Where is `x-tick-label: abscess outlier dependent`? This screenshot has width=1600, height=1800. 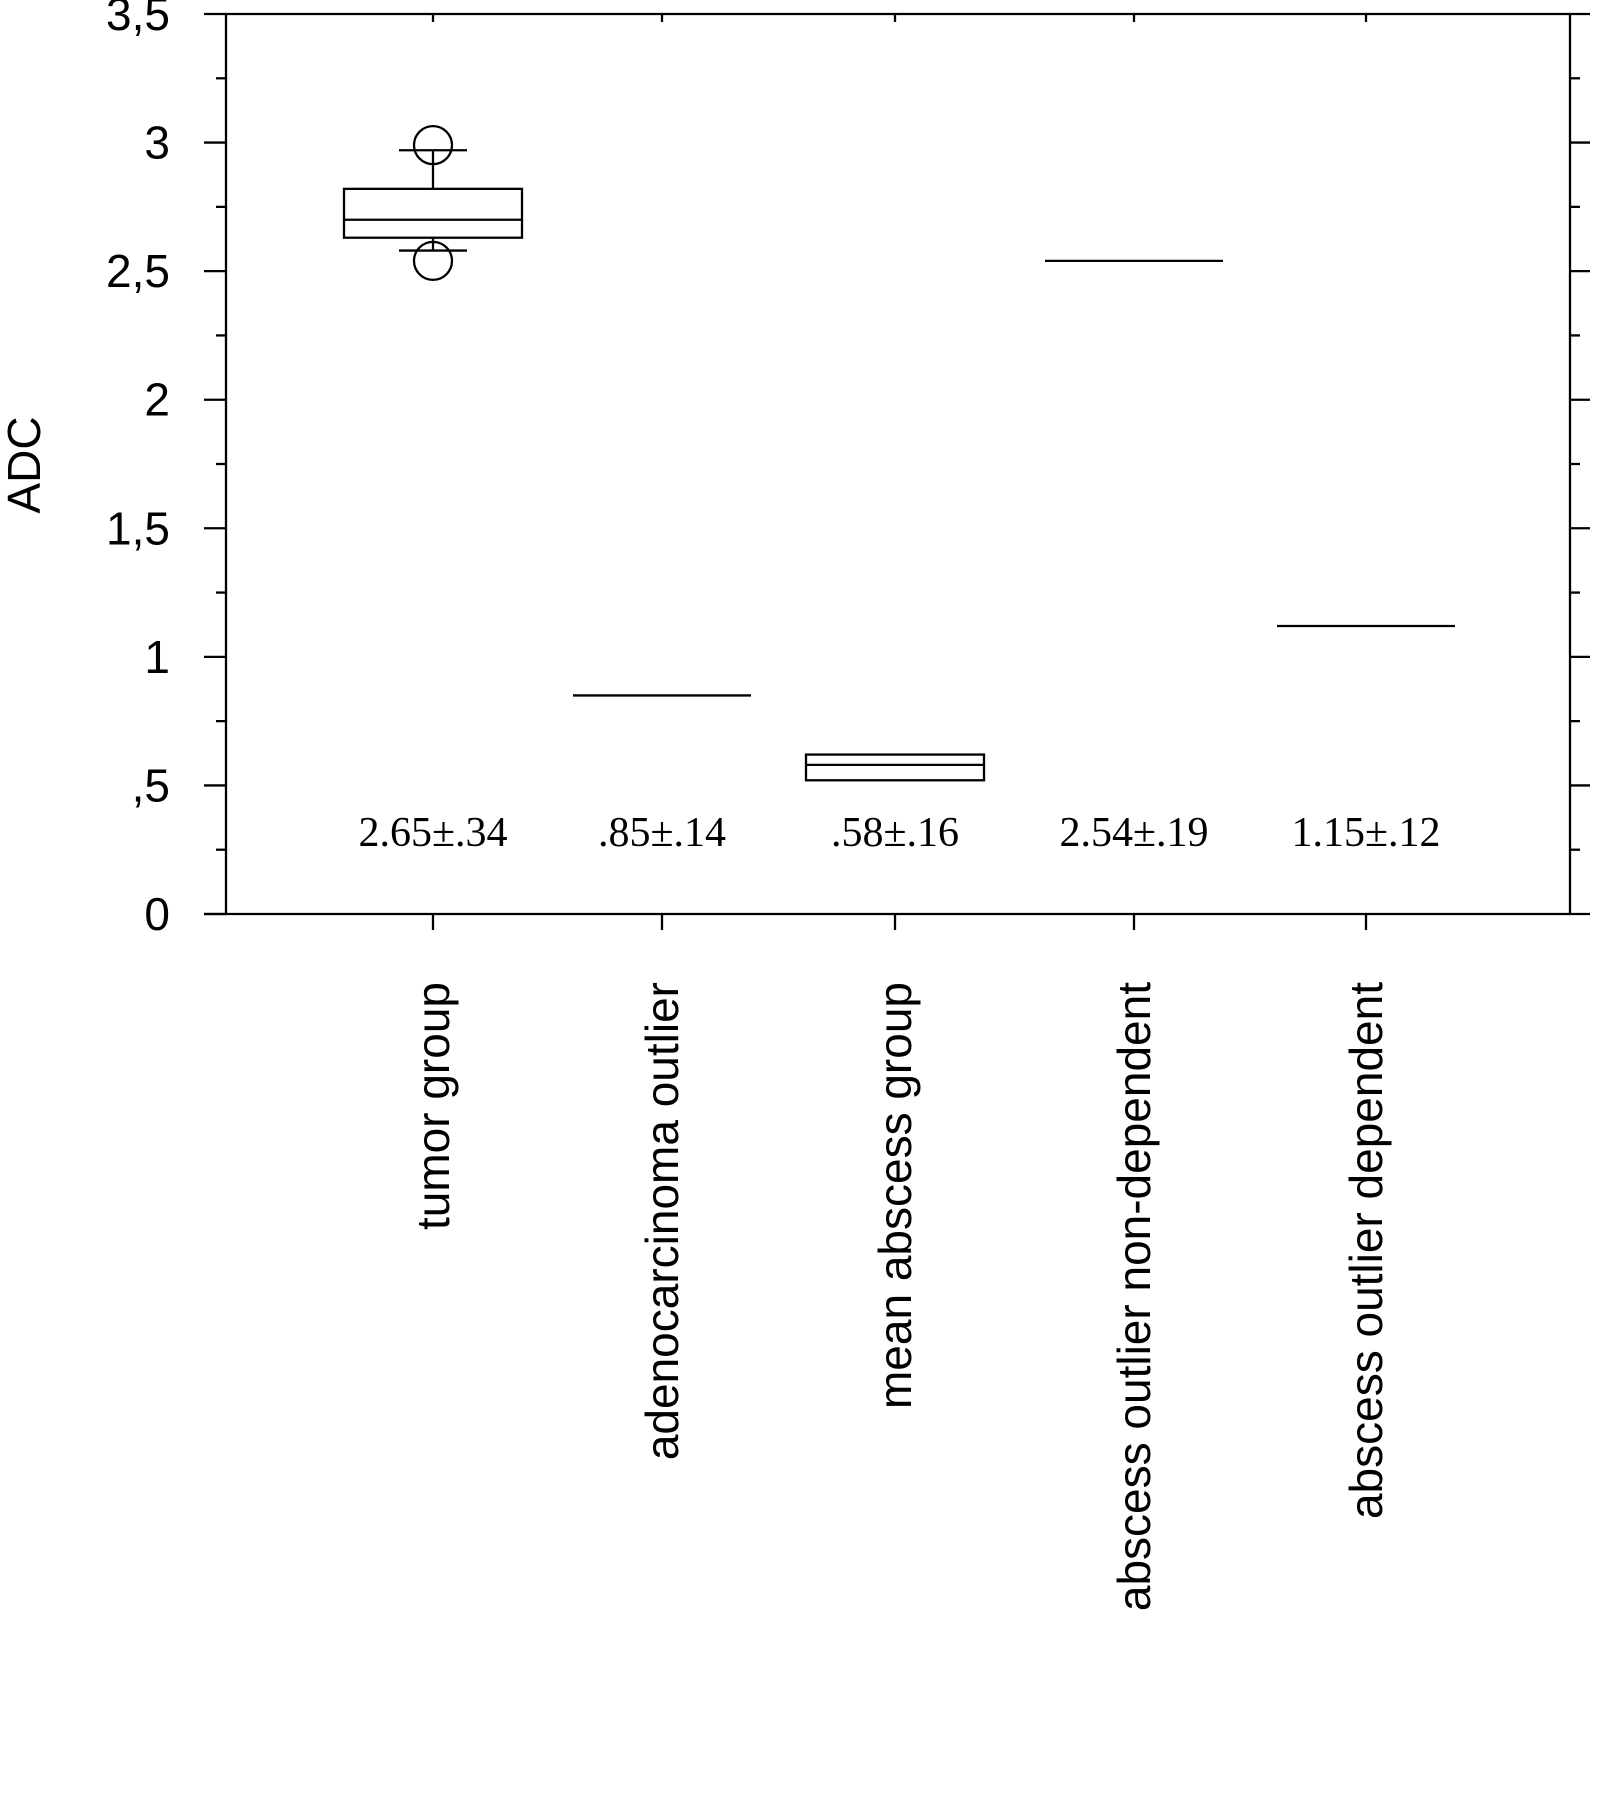 x-tick-label: abscess outlier dependent is located at coordinates (1366, 1250).